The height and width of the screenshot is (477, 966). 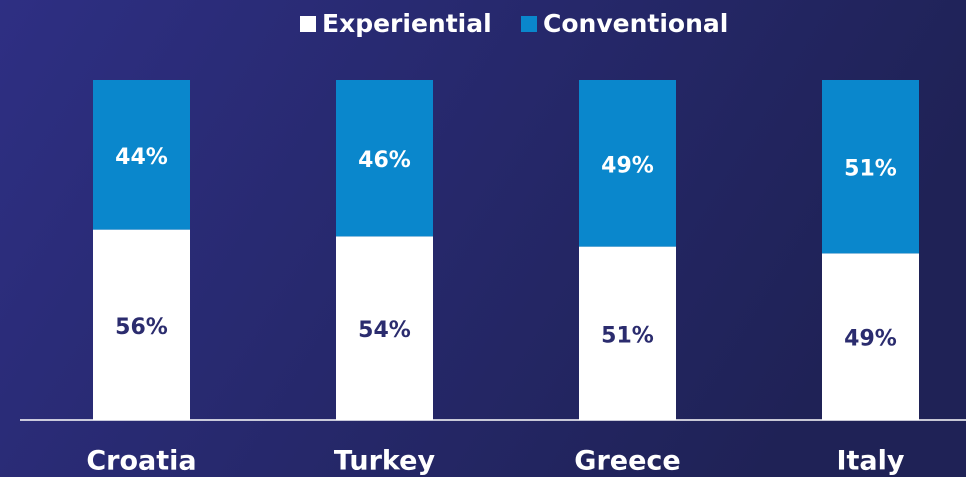 I want to click on value-label: 44%, so click(x=141, y=157).